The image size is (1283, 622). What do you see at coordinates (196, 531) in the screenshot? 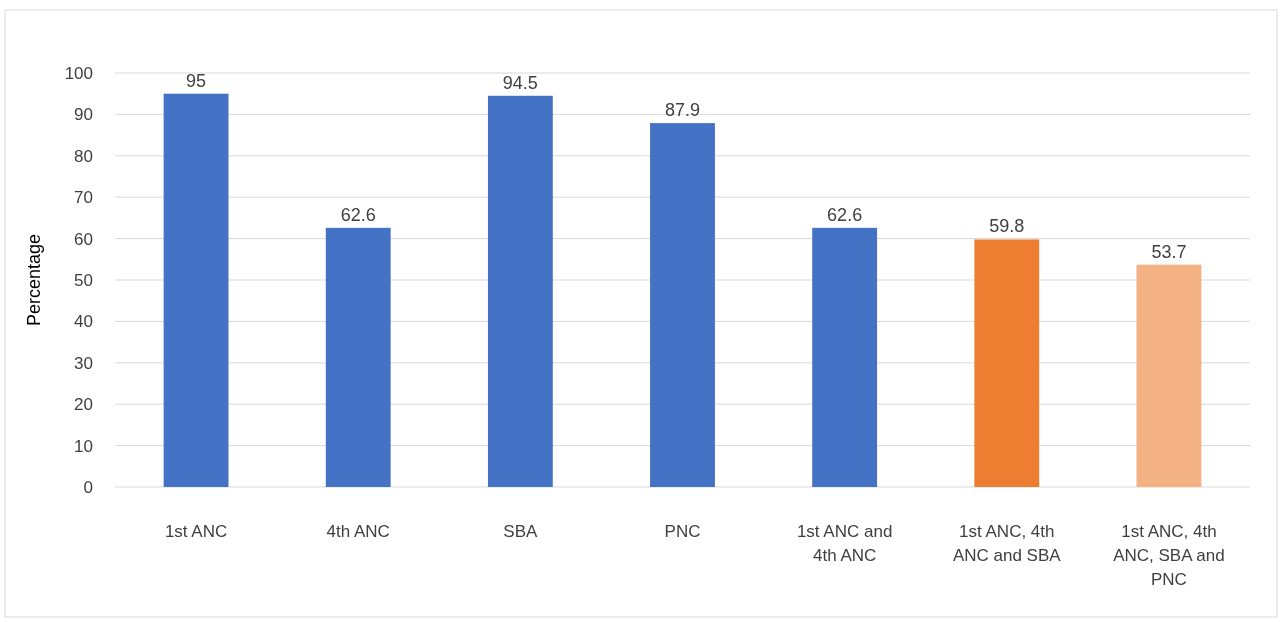
I see `x-tick-label: 1st ANC` at bounding box center [196, 531].